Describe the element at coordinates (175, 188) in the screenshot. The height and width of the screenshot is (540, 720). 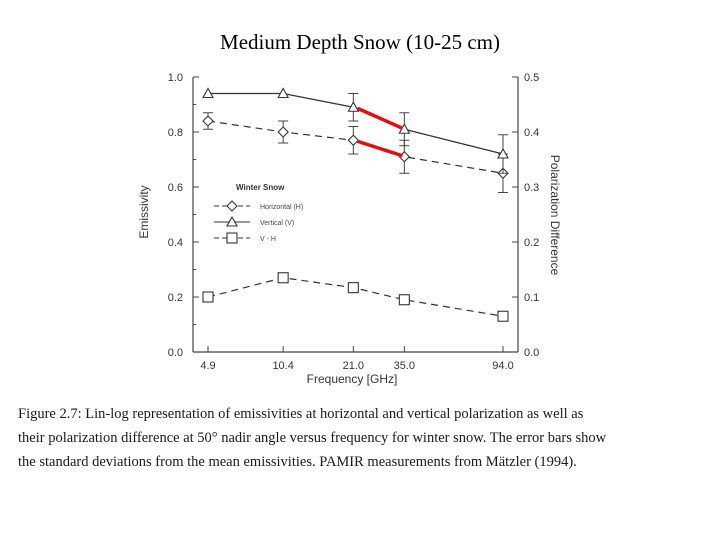
I see `y-tick-label: 0.6` at that location.